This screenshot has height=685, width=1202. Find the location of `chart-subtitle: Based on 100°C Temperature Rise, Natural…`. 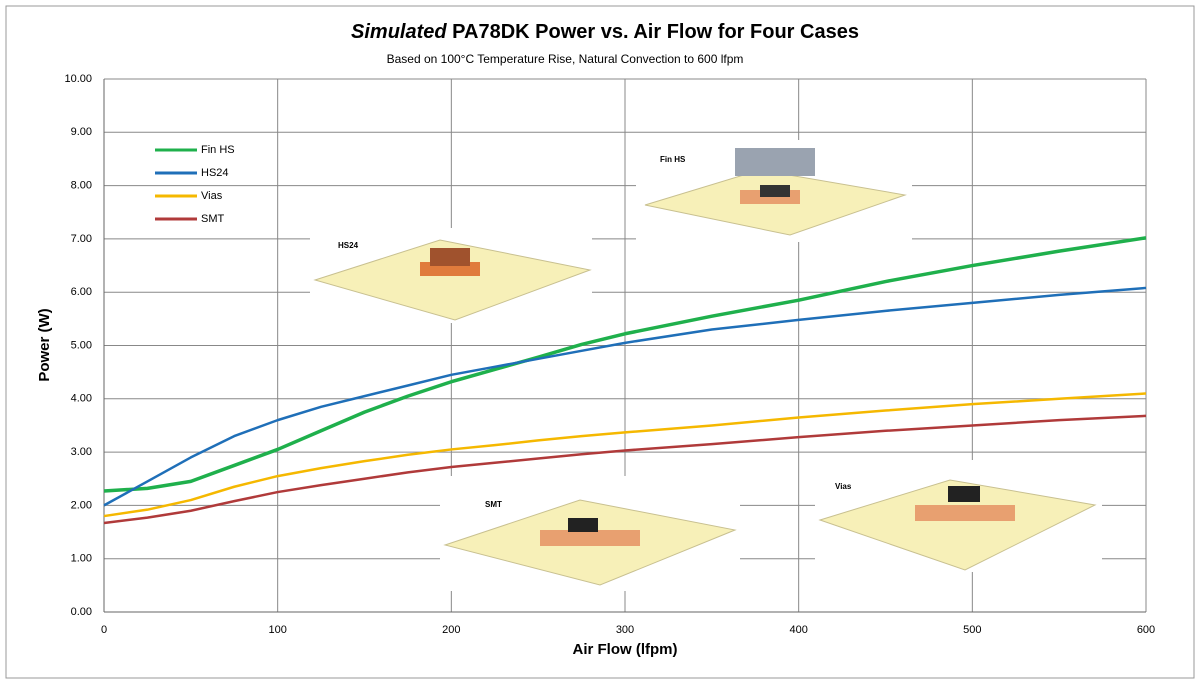

chart-subtitle: Based on 100°C Temperature Rise, Natural… is located at coordinates (565, 59).